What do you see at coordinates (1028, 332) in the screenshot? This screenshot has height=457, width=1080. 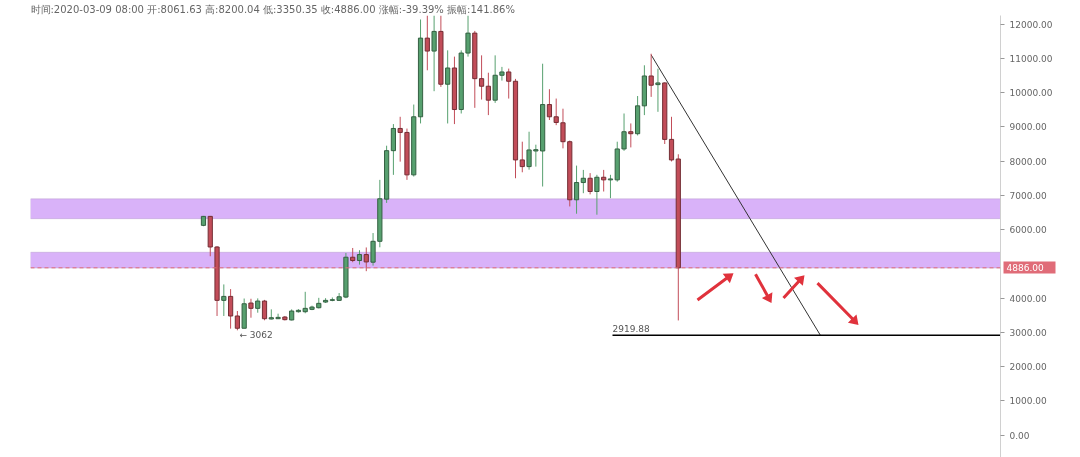 I see `y-tick-label: 3000.00` at bounding box center [1028, 332].